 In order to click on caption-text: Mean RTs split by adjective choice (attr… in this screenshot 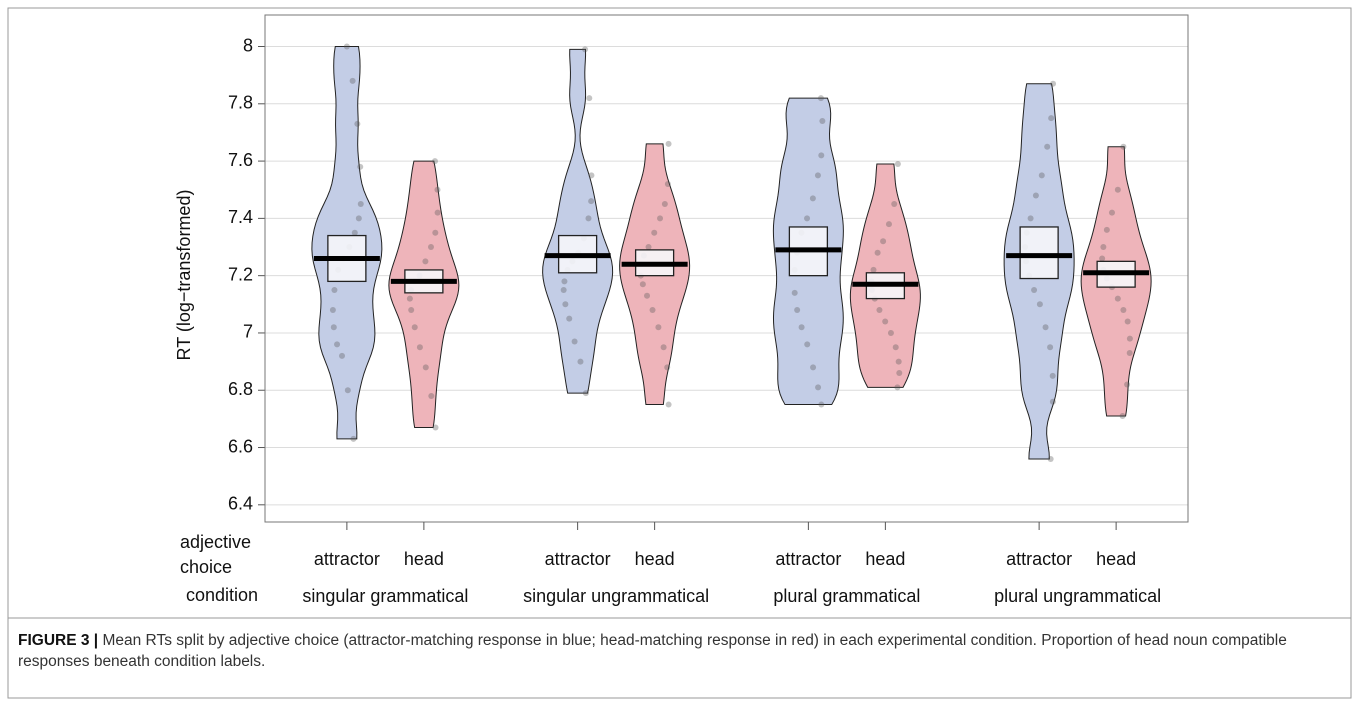, I will do `click(652, 651)`.